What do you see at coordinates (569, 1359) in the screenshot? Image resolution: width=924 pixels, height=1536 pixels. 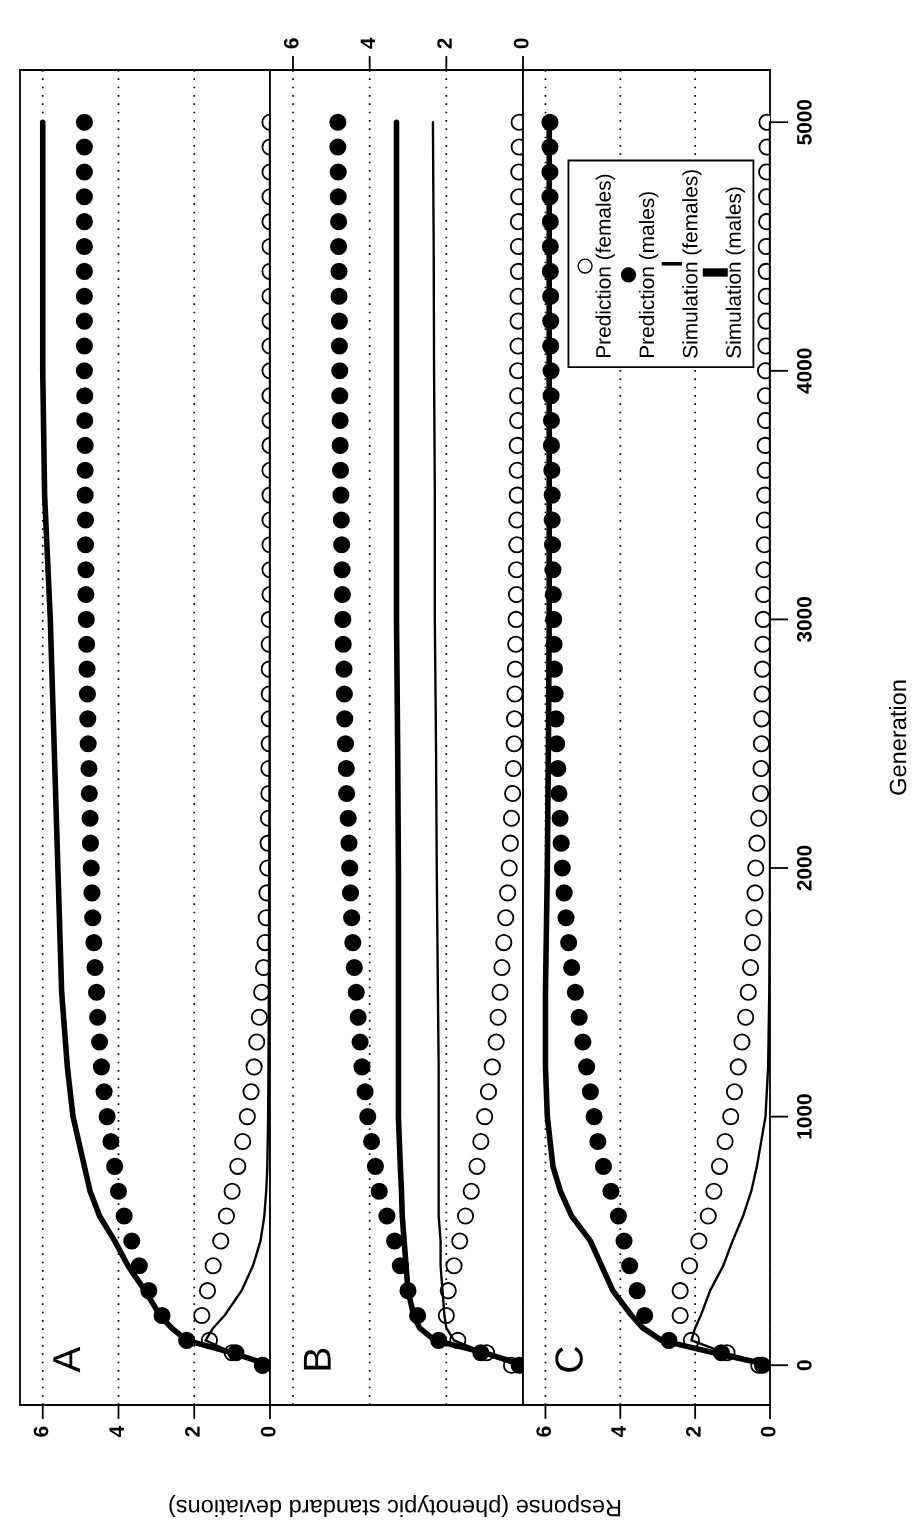 I see `text: C` at bounding box center [569, 1359].